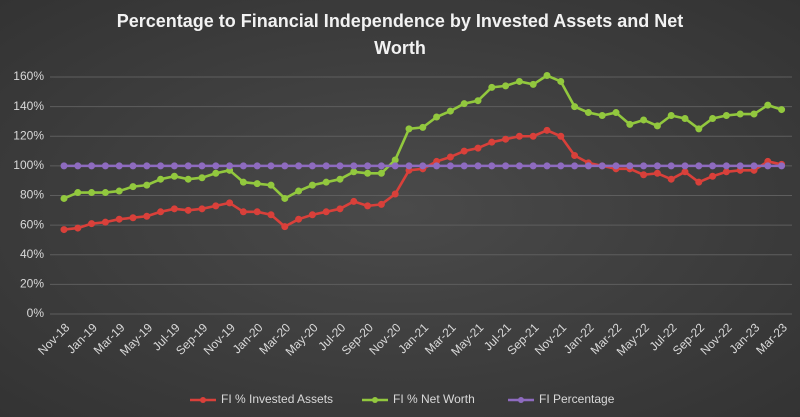  I want to click on legend-label: FI Percentage, so click(577, 399).